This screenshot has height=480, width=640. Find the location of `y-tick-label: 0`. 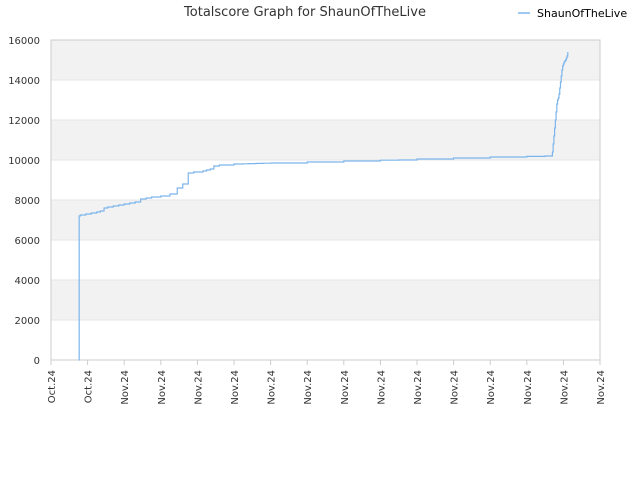

y-tick-label: 0 is located at coordinates (37, 361).